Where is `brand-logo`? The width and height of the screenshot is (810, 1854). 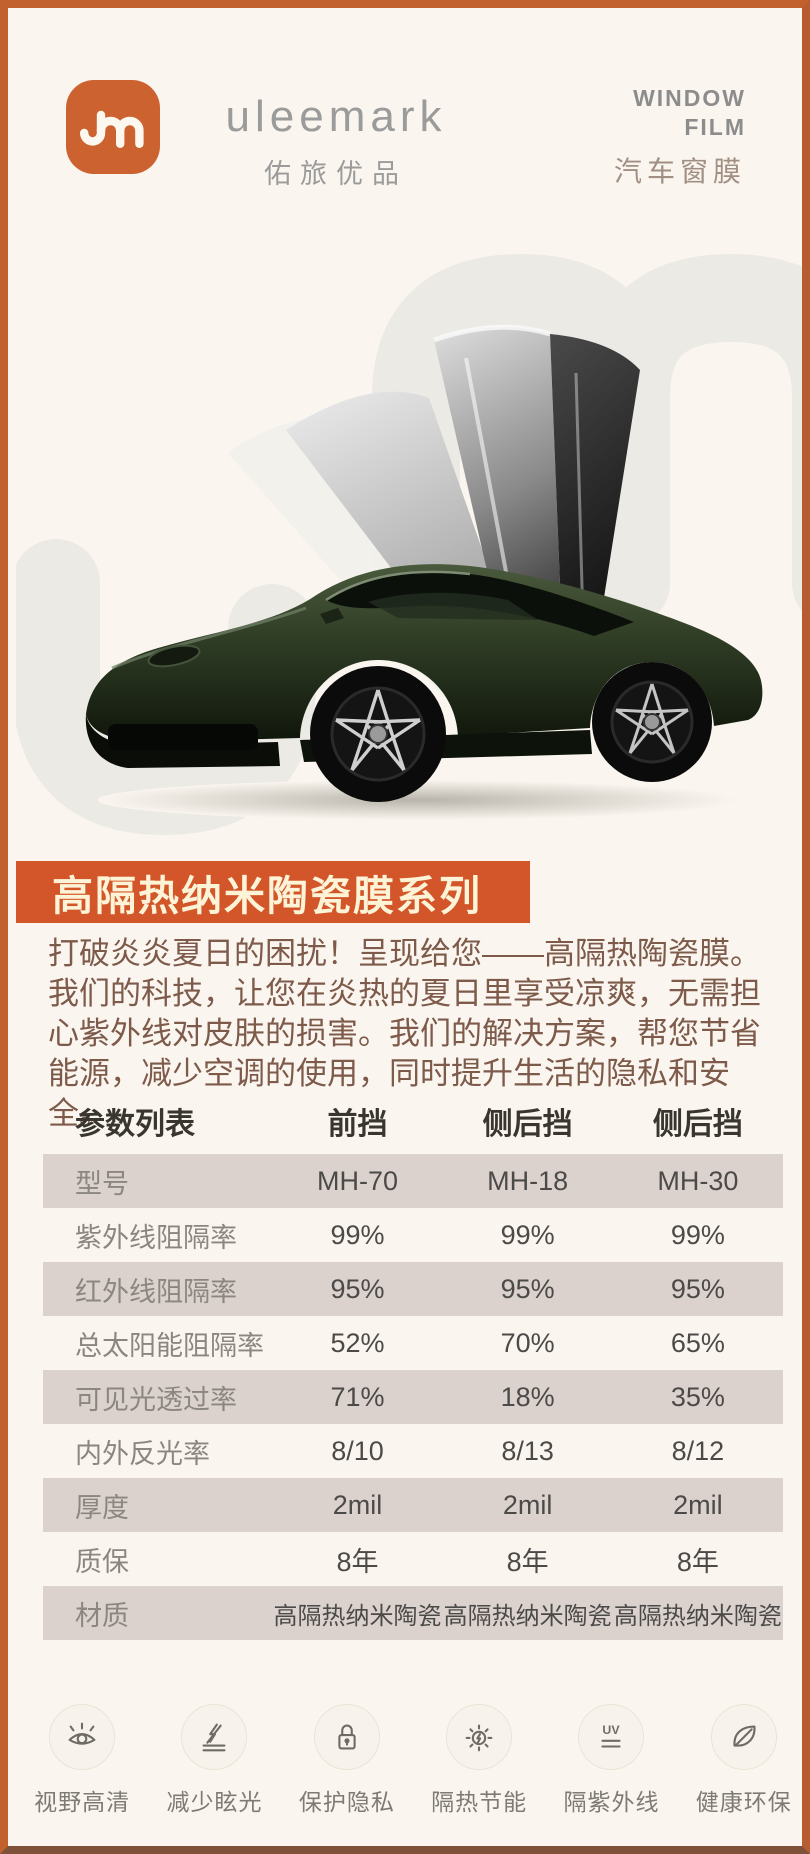 brand-logo is located at coordinates (113, 127).